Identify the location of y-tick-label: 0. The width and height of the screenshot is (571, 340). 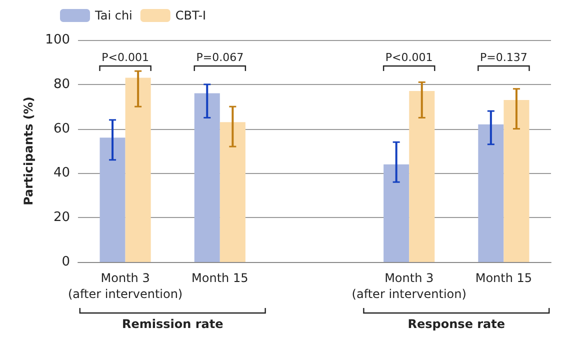
(66, 262).